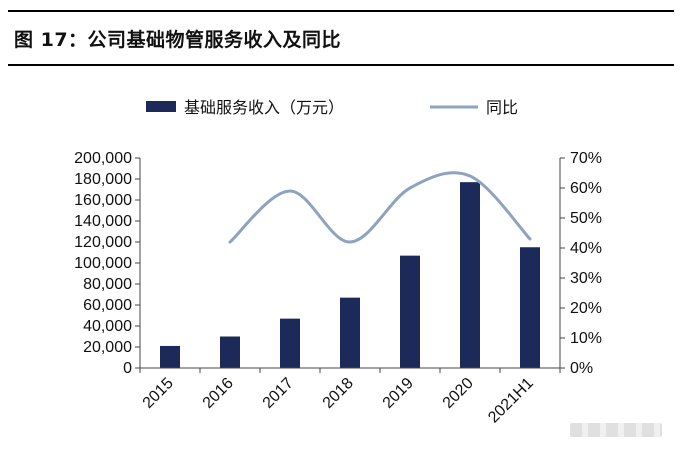  I want to click on bar-2020, so click(470, 275).